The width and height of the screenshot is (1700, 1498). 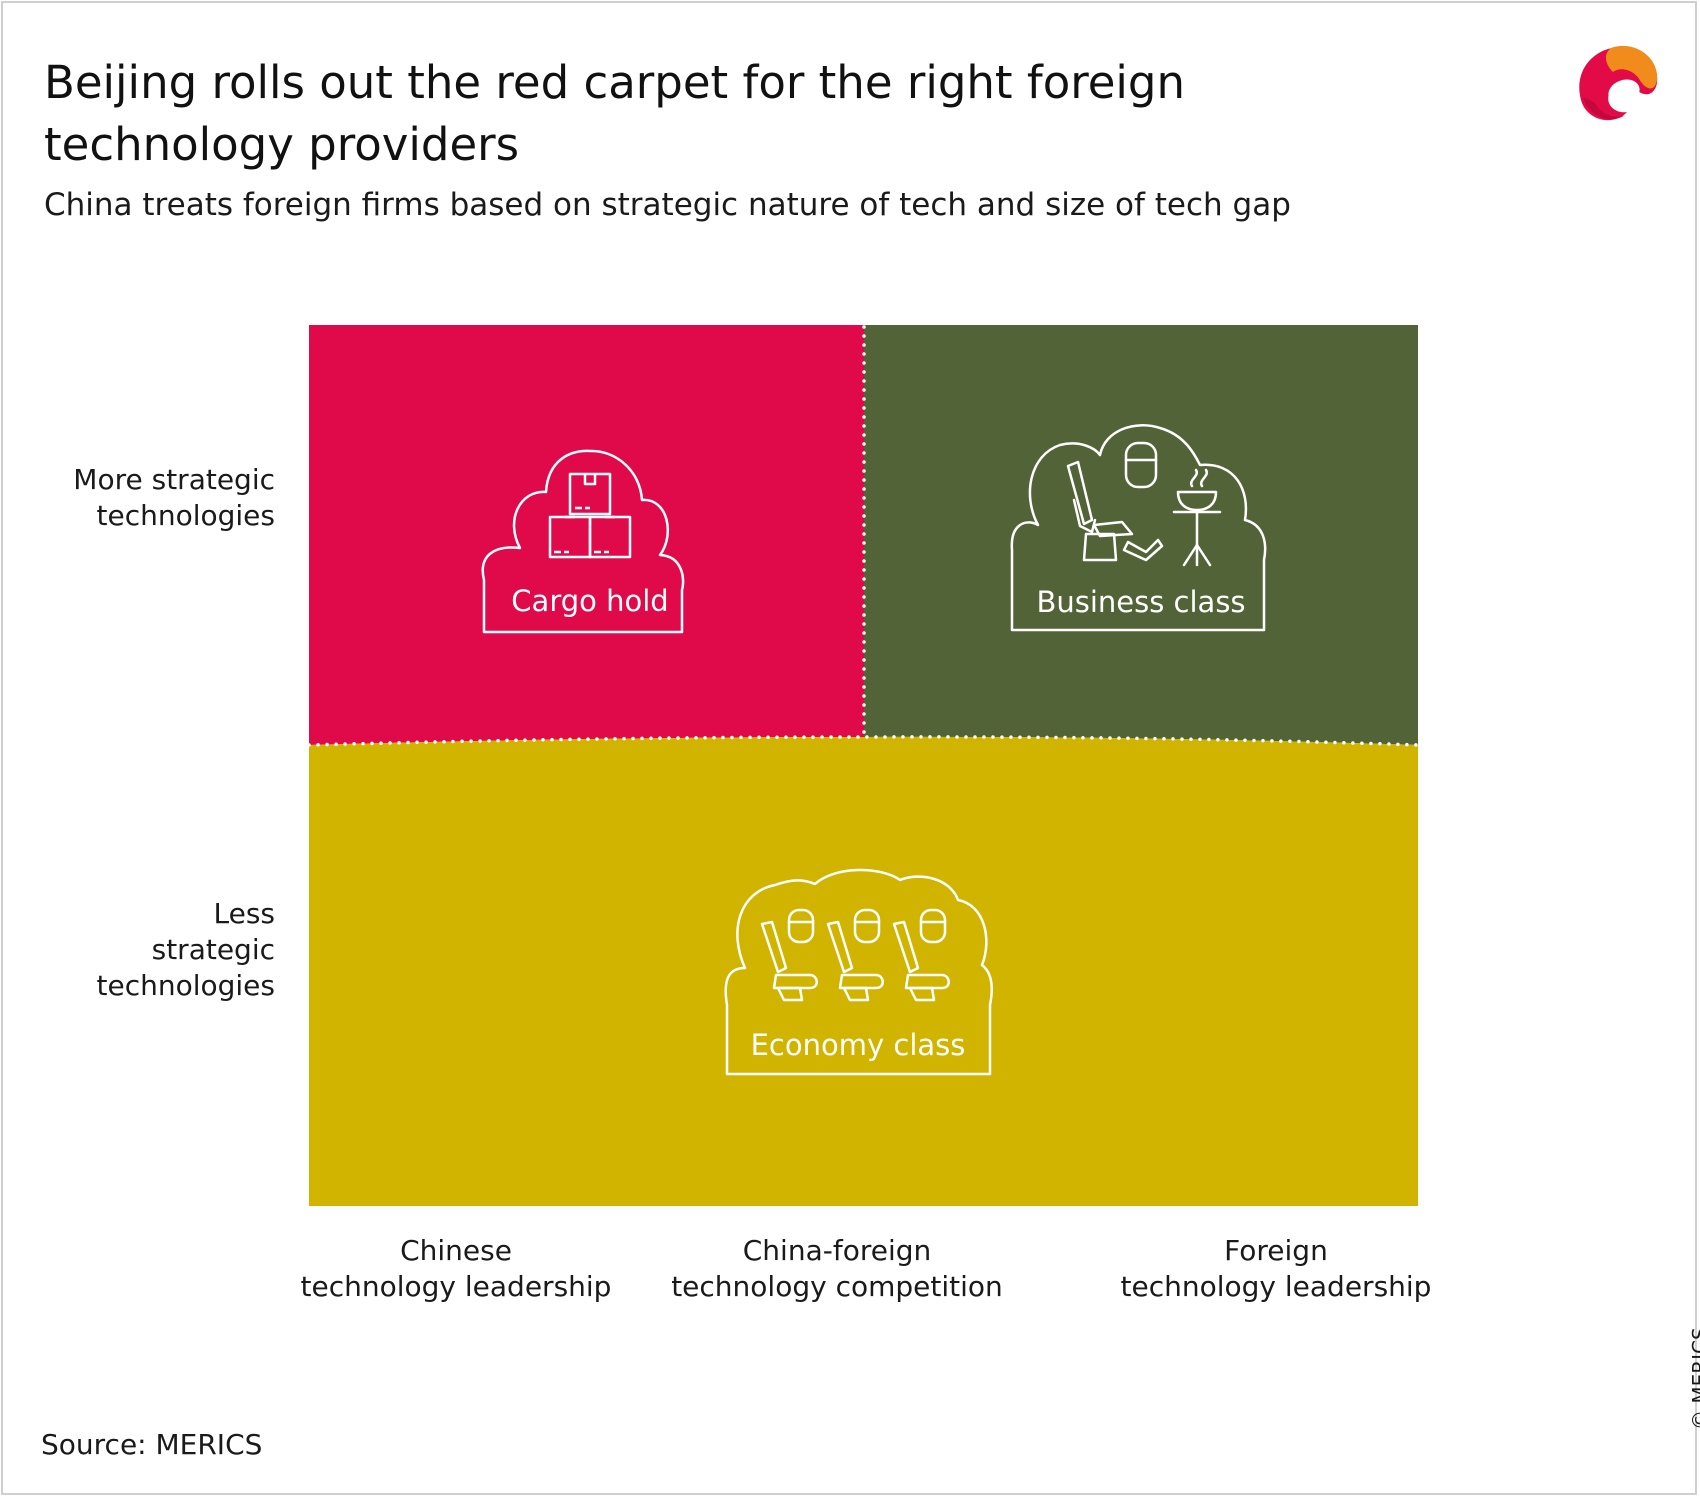 I want to click on business-class-cloud, so click(x=1138, y=528).